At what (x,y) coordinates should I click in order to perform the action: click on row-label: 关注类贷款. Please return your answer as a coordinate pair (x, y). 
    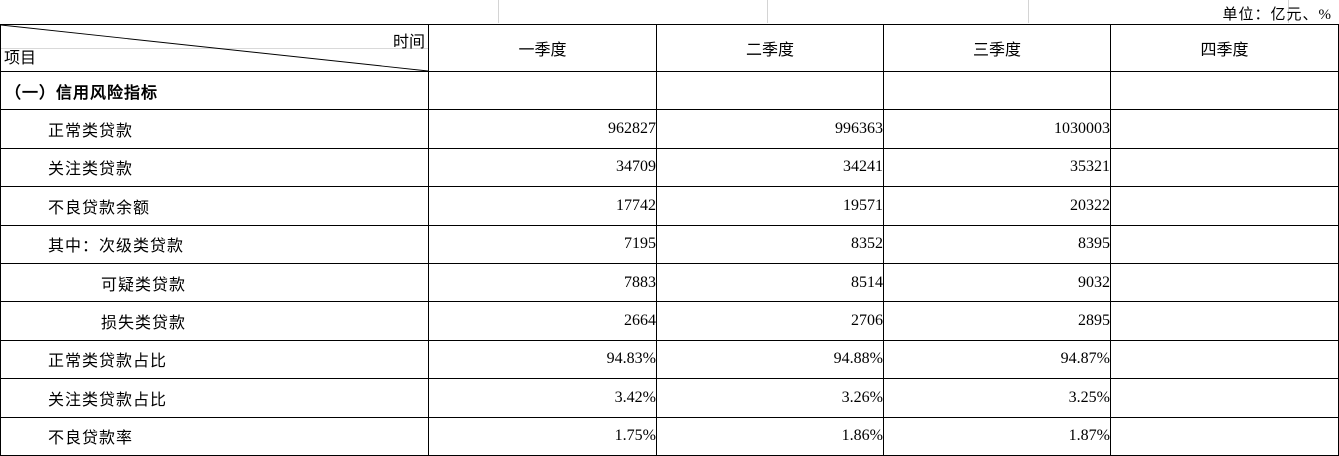
    Looking at the image, I should click on (214, 167).